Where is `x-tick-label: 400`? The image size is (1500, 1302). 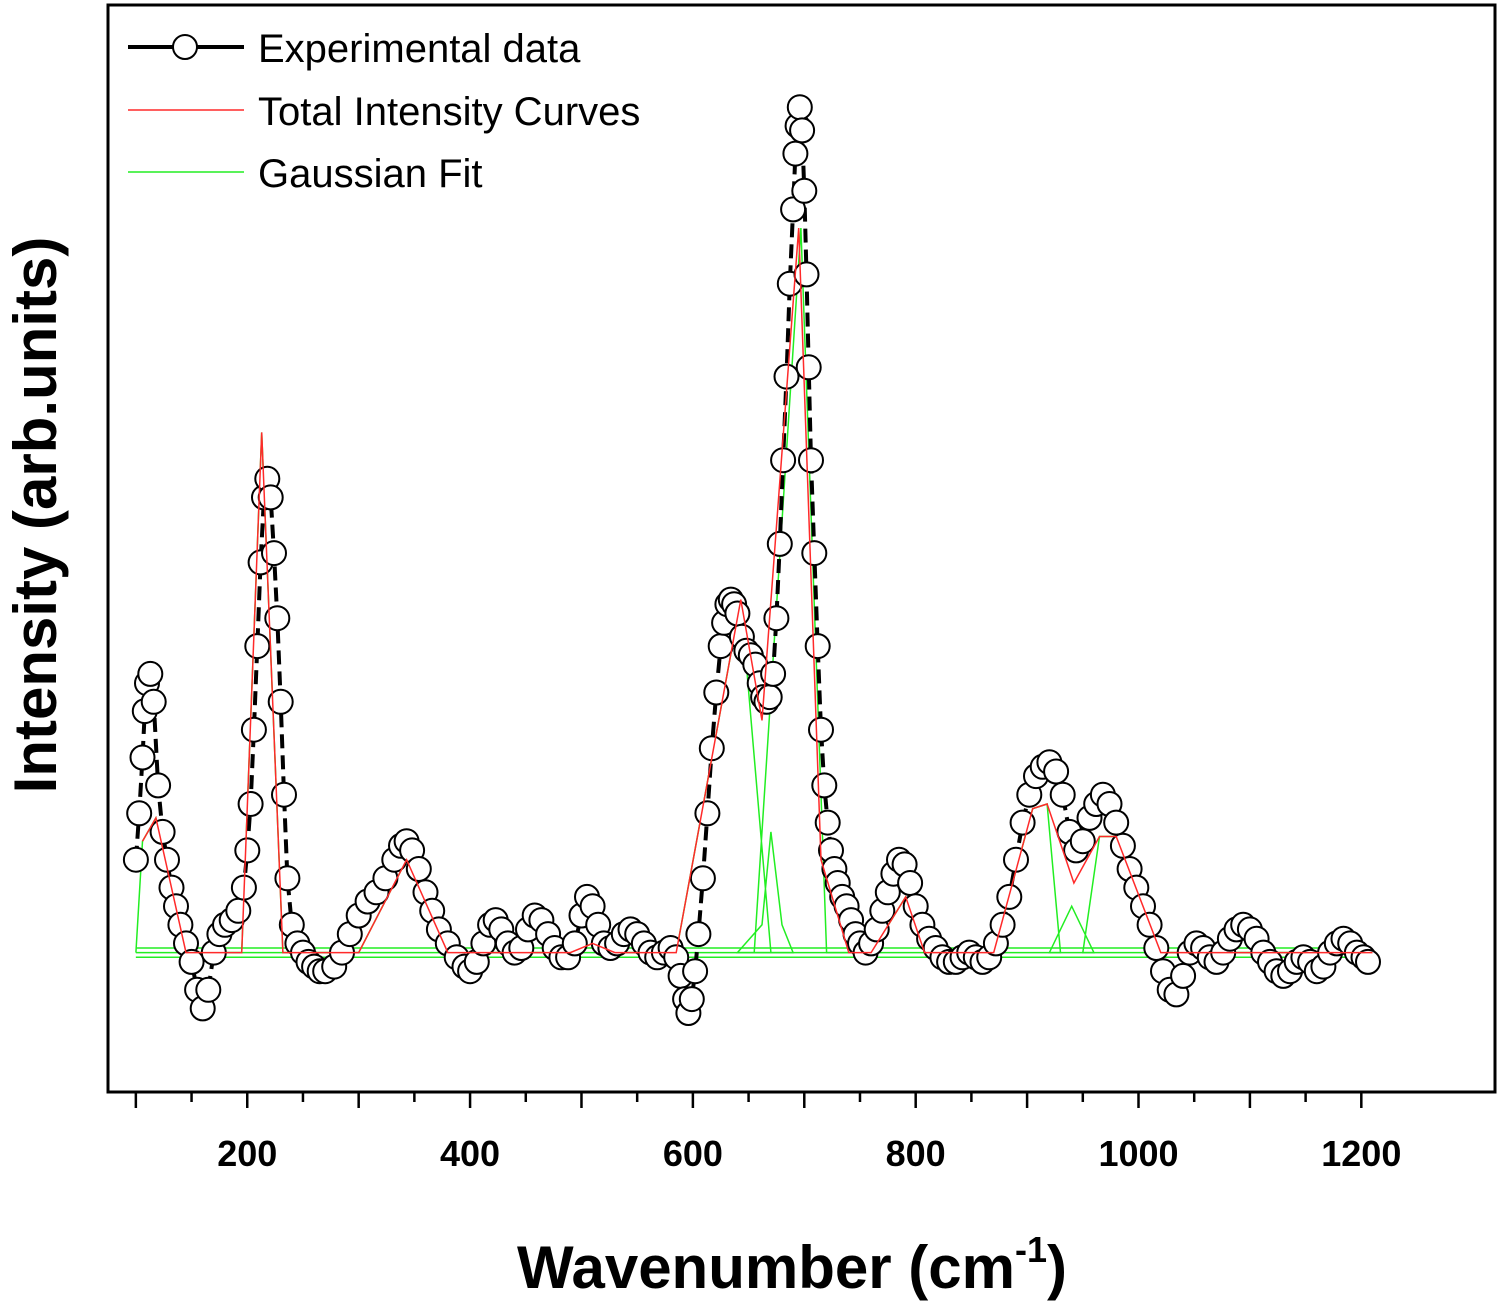 x-tick-label: 400 is located at coordinates (470, 1153).